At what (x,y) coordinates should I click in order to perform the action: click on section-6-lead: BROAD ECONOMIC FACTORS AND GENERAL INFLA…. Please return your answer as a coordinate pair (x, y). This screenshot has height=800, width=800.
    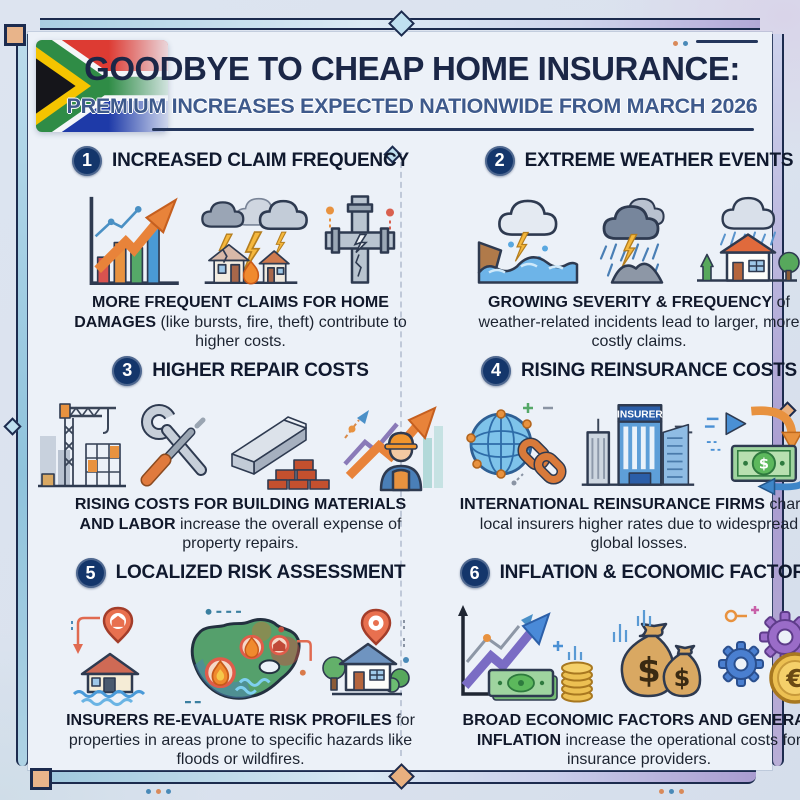
    Looking at the image, I should click on (631, 730).